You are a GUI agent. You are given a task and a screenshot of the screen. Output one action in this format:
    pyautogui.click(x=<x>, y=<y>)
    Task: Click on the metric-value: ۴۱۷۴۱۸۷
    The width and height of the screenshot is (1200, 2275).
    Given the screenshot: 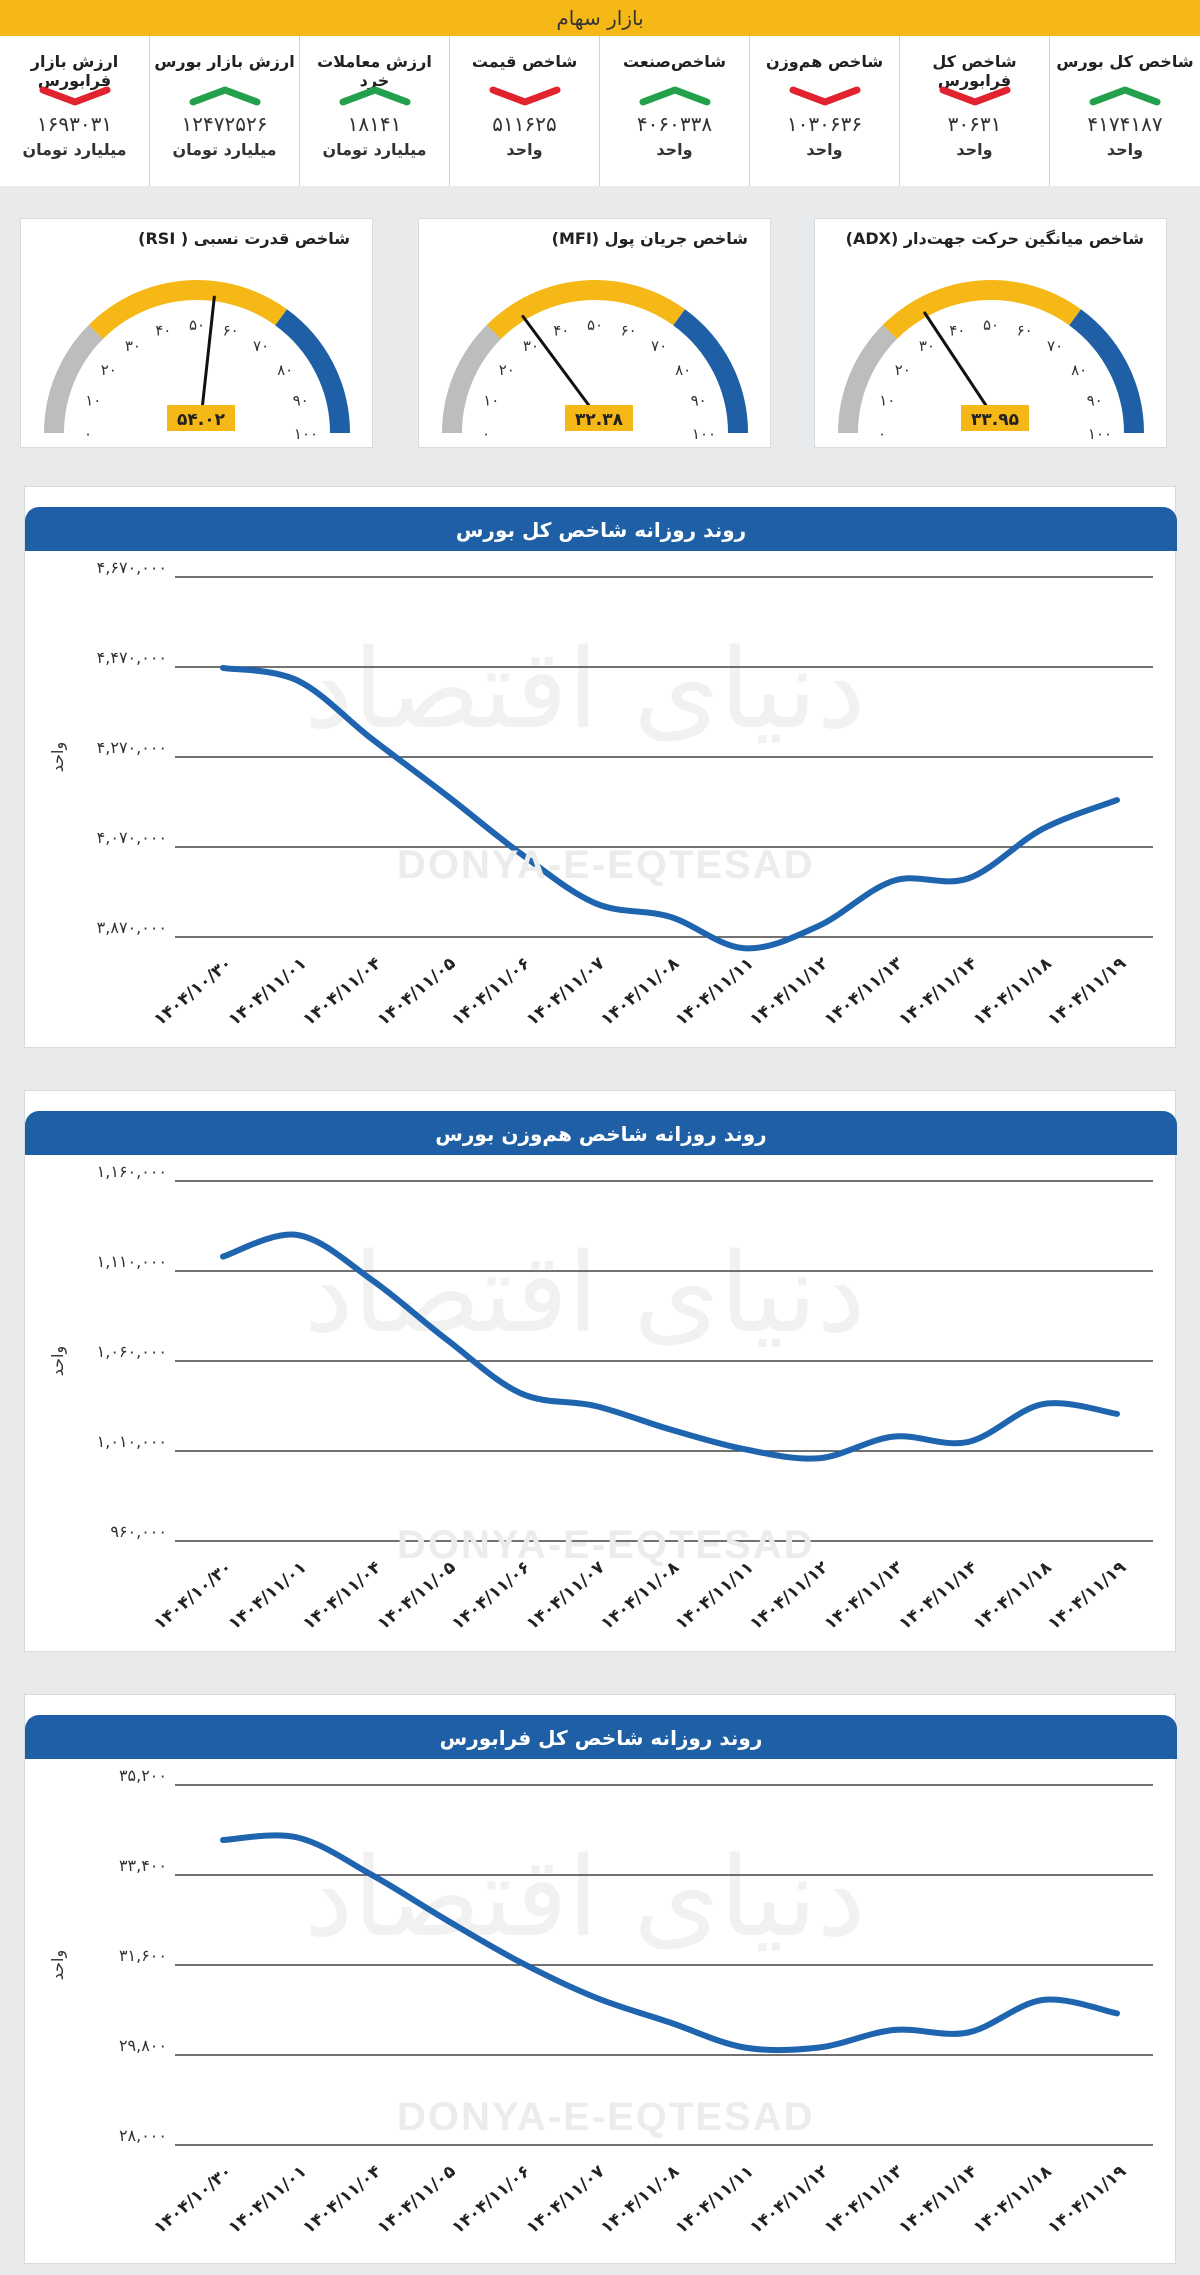 What is the action you would take?
    pyautogui.click(x=1125, y=124)
    